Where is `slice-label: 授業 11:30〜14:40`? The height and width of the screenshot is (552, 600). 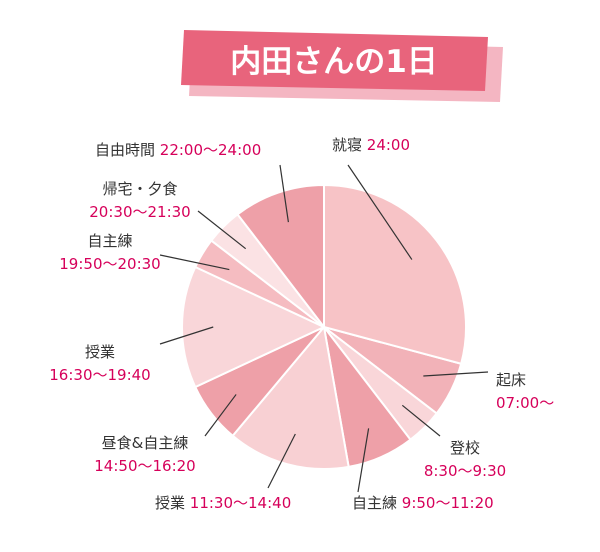
slice-label: 授業 11:30〜14:40 is located at coordinates (223, 503).